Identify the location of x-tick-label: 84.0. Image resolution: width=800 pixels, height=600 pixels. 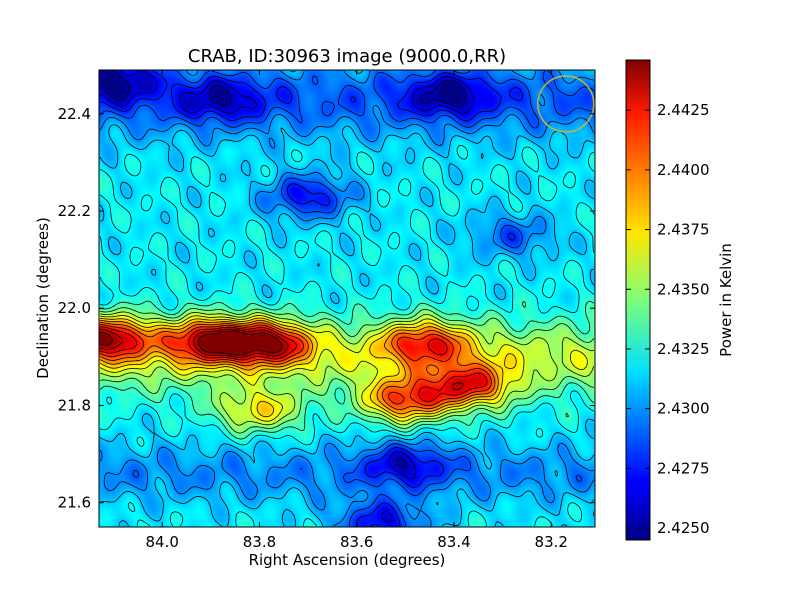
(162, 542).